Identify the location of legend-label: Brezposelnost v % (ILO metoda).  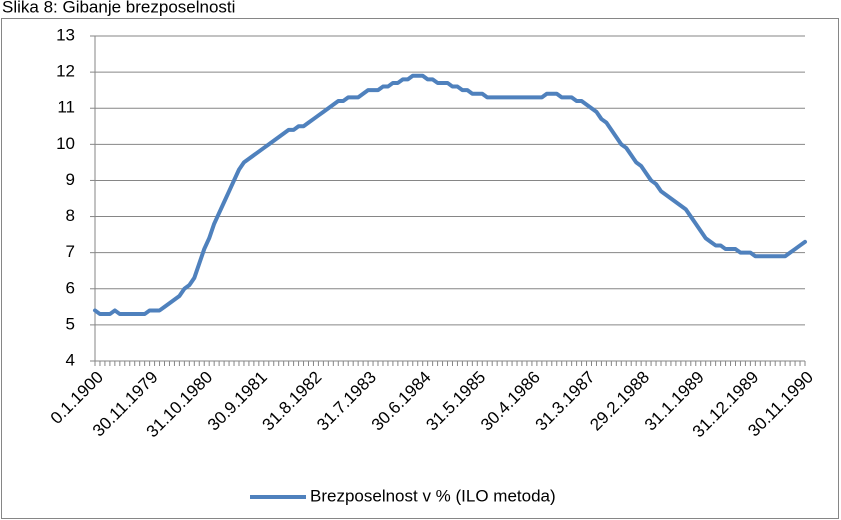
(433, 495).